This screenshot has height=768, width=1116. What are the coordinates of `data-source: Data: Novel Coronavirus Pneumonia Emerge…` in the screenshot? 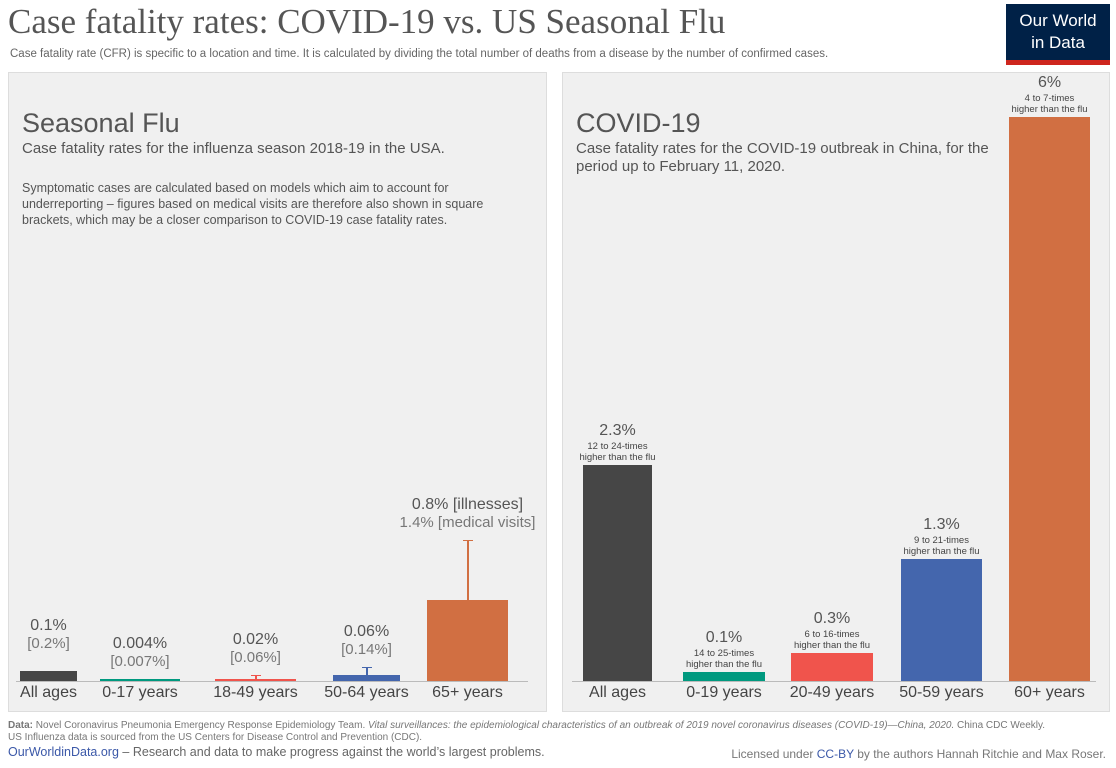 It's located at (526, 732).